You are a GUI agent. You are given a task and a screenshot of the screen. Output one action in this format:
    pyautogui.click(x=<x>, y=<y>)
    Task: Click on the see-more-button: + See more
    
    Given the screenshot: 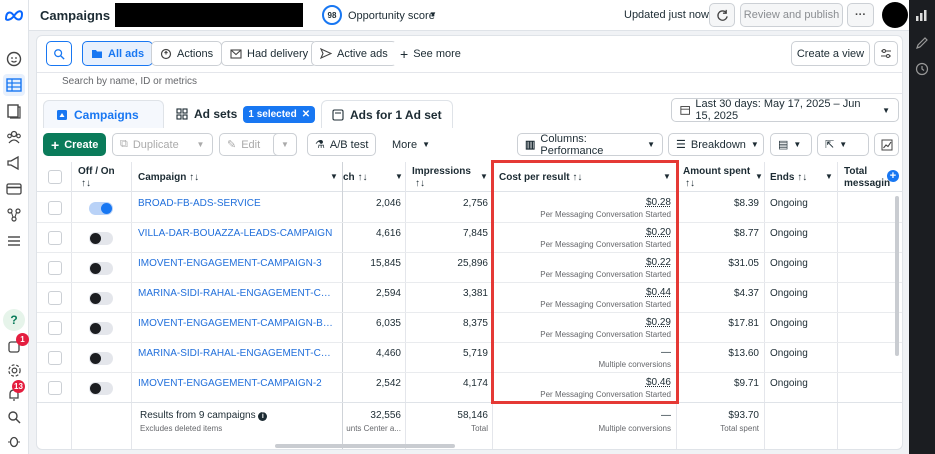 What is the action you would take?
    pyautogui.click(x=430, y=53)
    